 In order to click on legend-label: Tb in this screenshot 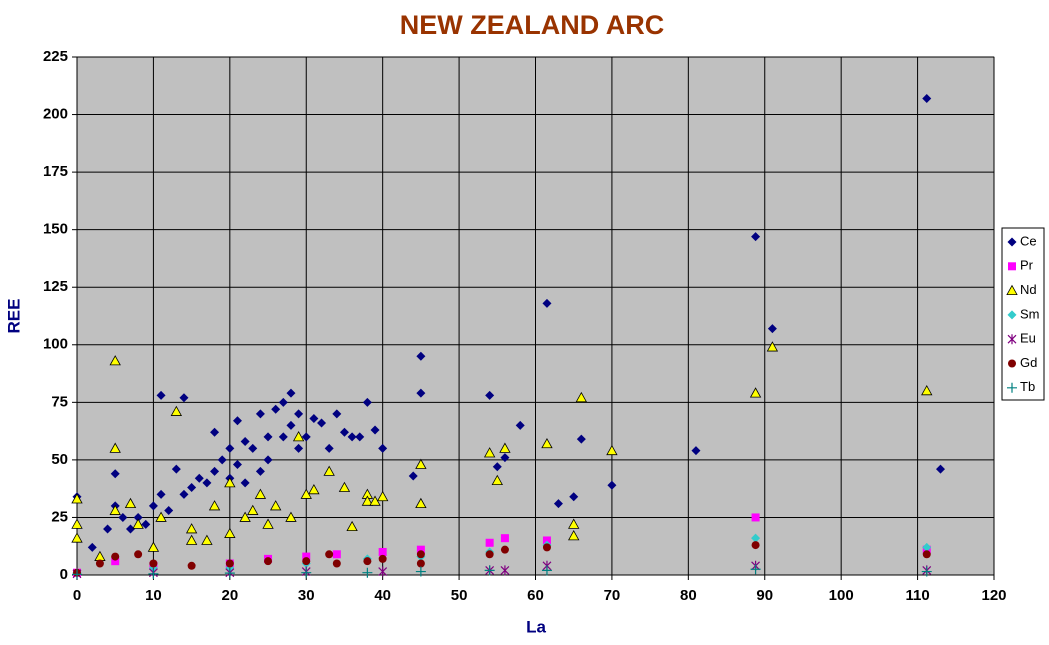, I will do `click(1027, 386)`.